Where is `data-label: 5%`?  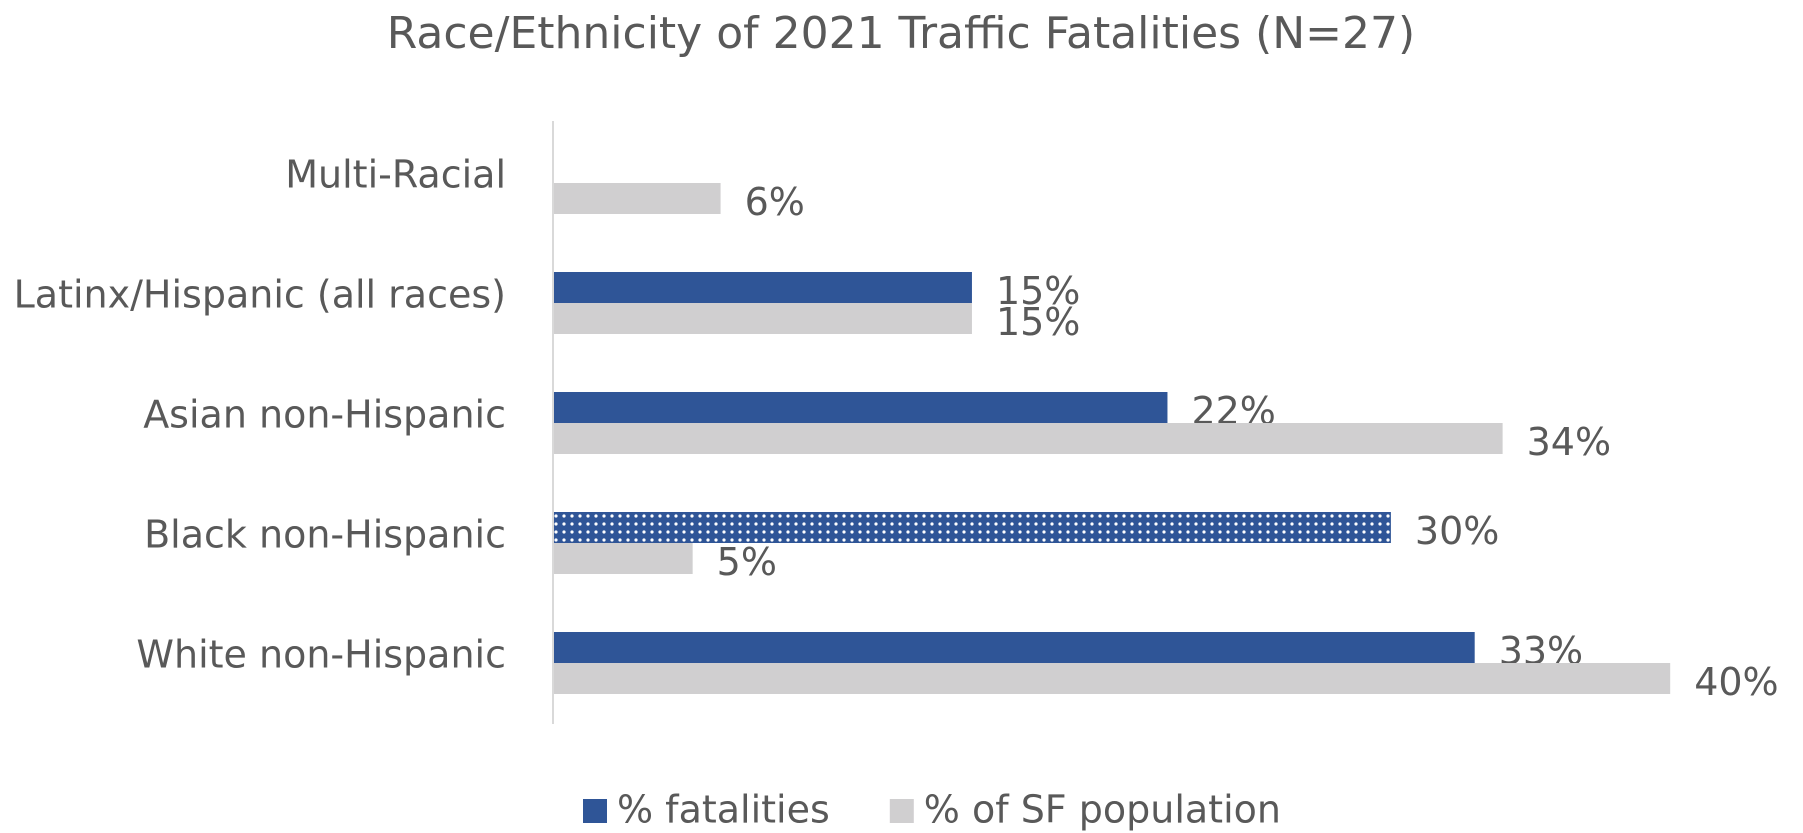 data-label: 5% is located at coordinates (747, 562).